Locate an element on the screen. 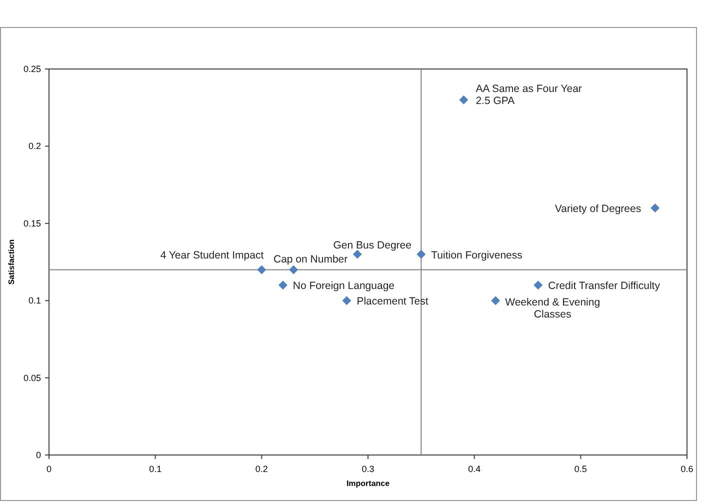  x-tick-label: 0 is located at coordinates (49, 469).